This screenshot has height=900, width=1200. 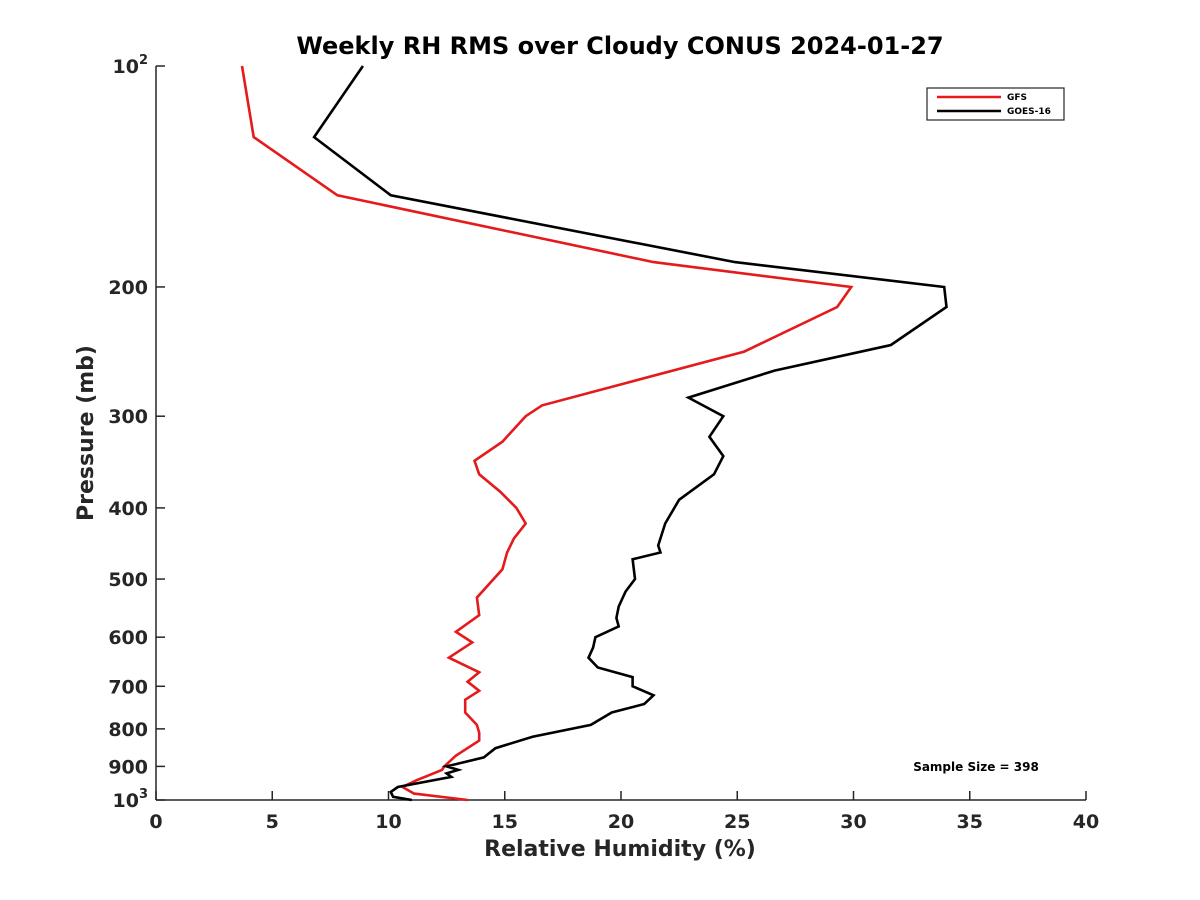 What do you see at coordinates (620, 849) in the screenshot?
I see `x-axis-label: Relative Humidity (%)` at bounding box center [620, 849].